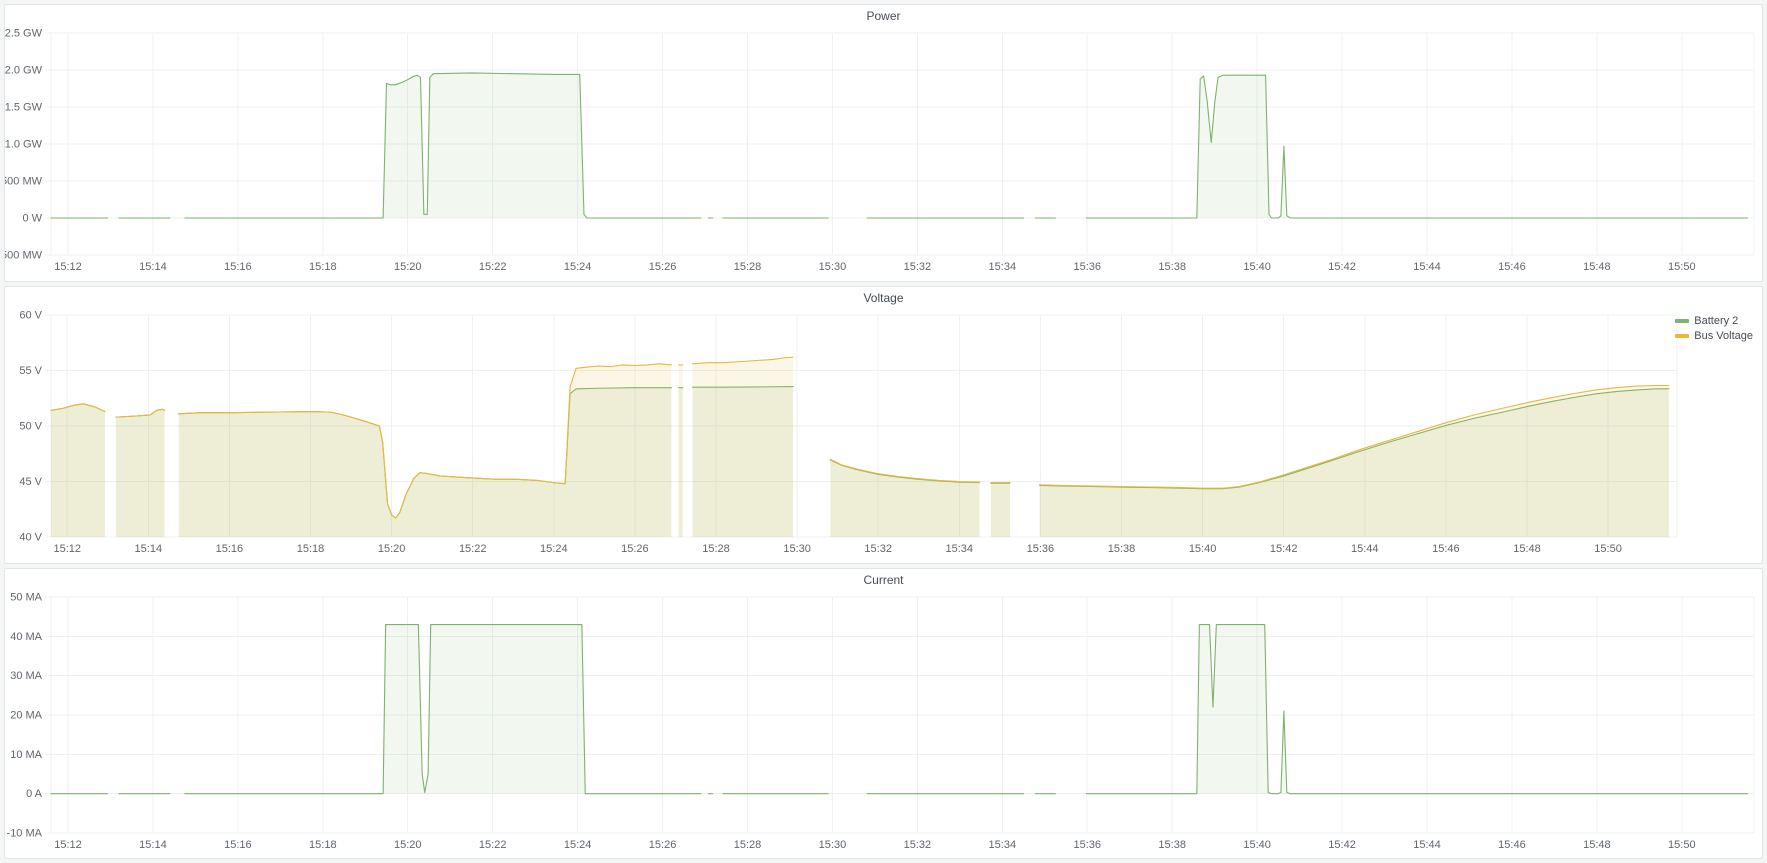 Image resolution: width=1767 pixels, height=863 pixels. What do you see at coordinates (883, 16) in the screenshot?
I see `panel-power-title: Power` at bounding box center [883, 16].